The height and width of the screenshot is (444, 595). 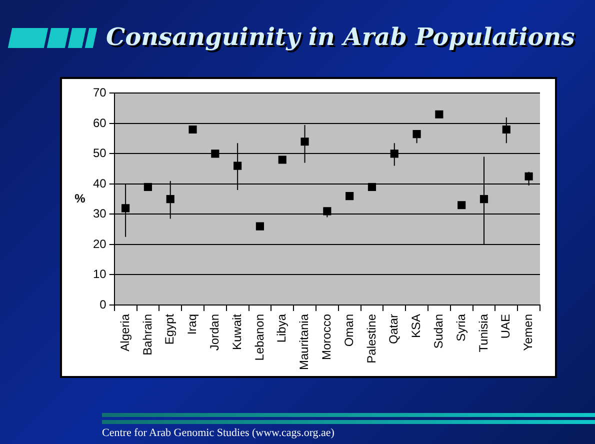 I want to click on x-tick-label: Yemen, so click(x=528, y=332).